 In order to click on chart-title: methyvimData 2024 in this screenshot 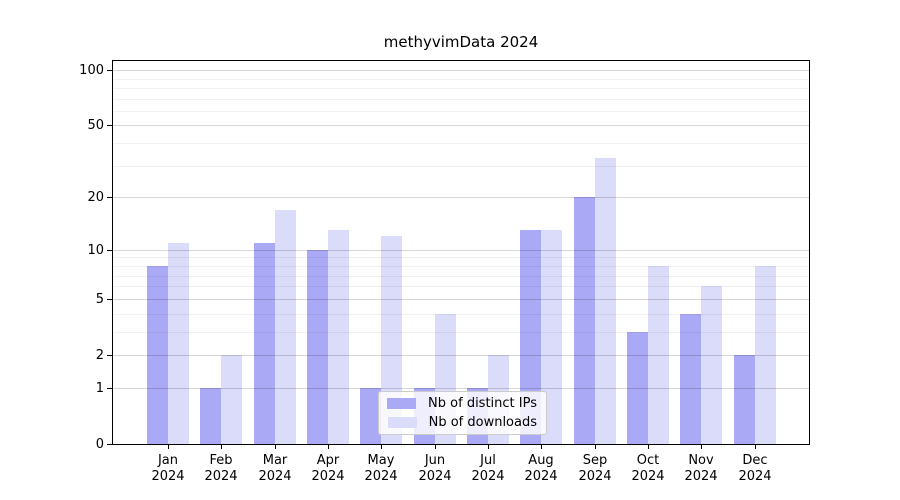, I will do `click(461, 42)`.